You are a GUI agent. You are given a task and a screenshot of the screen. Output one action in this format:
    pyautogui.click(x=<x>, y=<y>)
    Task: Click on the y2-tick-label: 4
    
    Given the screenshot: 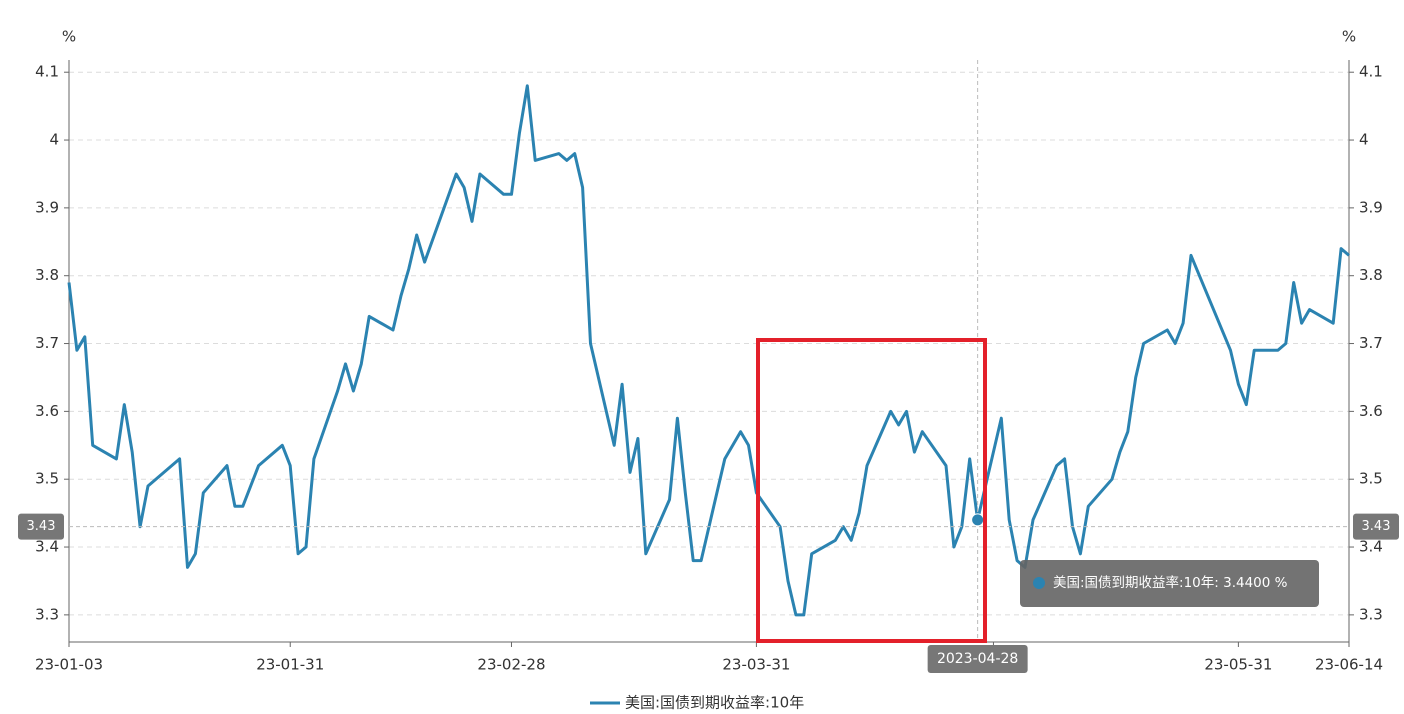 What is the action you would take?
    pyautogui.click(x=1364, y=140)
    